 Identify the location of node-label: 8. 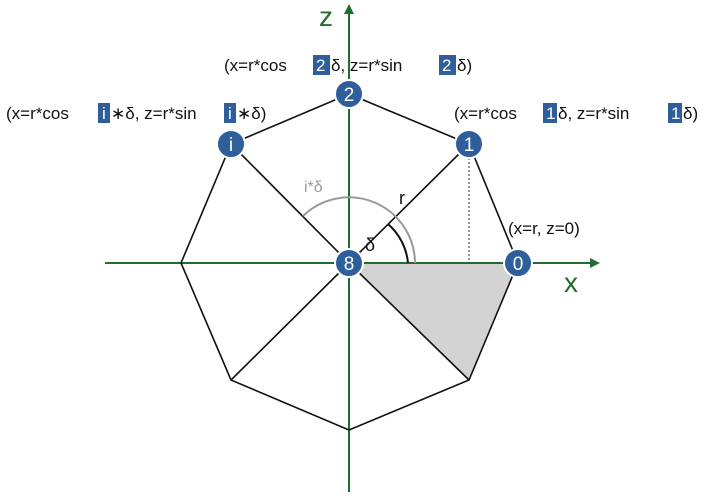
(349, 264).